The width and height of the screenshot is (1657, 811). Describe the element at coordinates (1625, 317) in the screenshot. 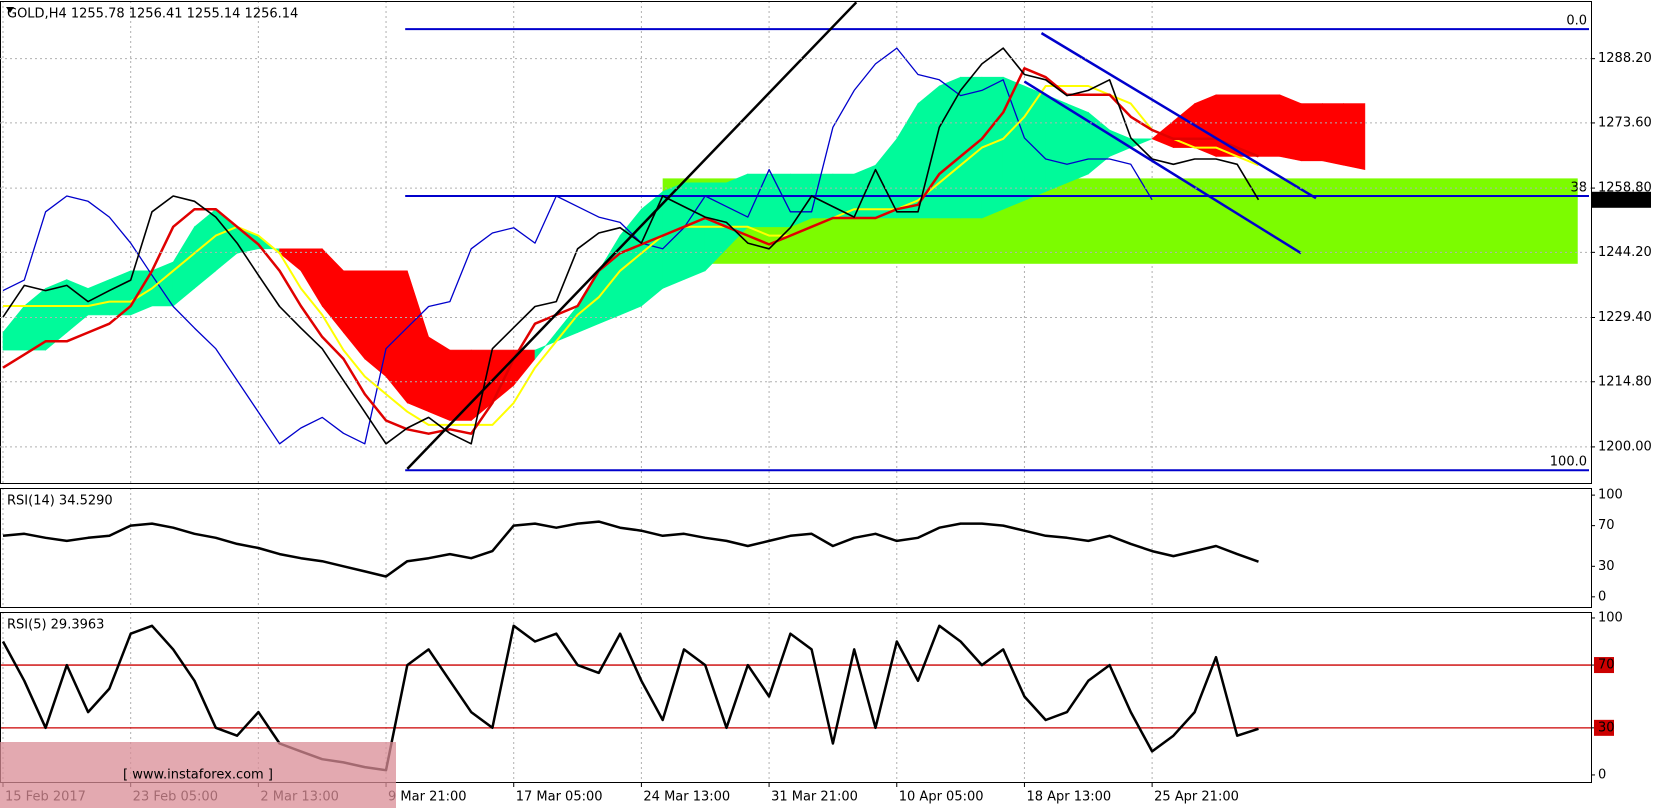

I see `y-tick-label: 1229.40` at that location.